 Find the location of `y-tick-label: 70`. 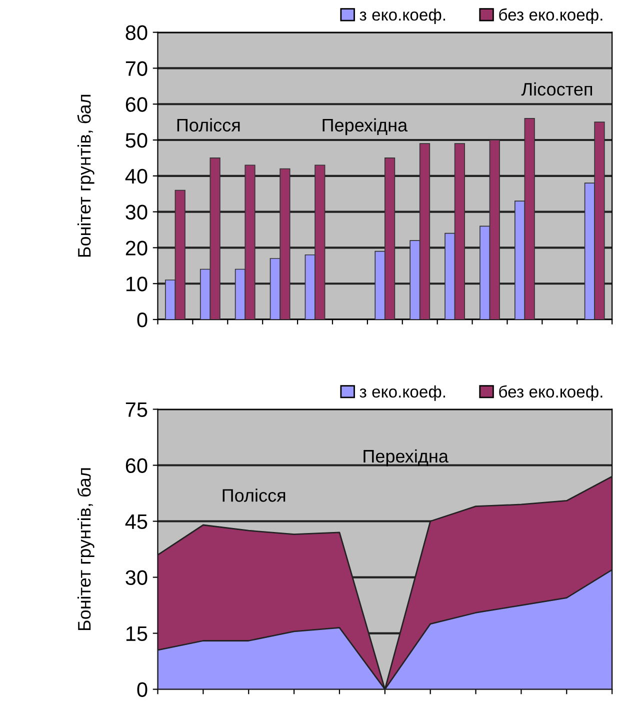

y-tick-label: 70 is located at coordinates (137, 68).